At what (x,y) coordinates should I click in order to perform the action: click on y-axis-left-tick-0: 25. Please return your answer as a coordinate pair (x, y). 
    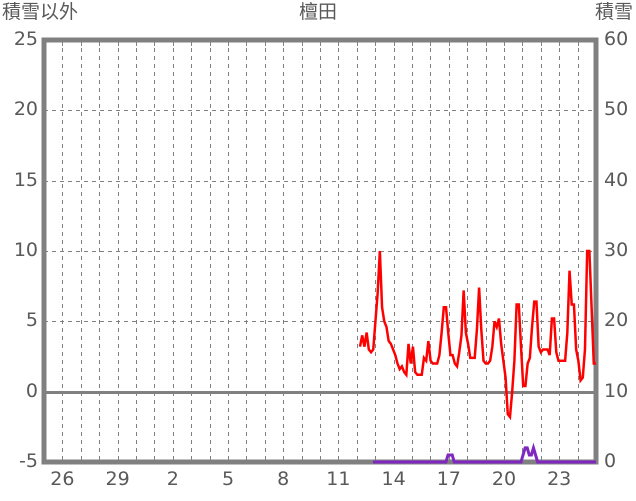
    Looking at the image, I should click on (25, 39).